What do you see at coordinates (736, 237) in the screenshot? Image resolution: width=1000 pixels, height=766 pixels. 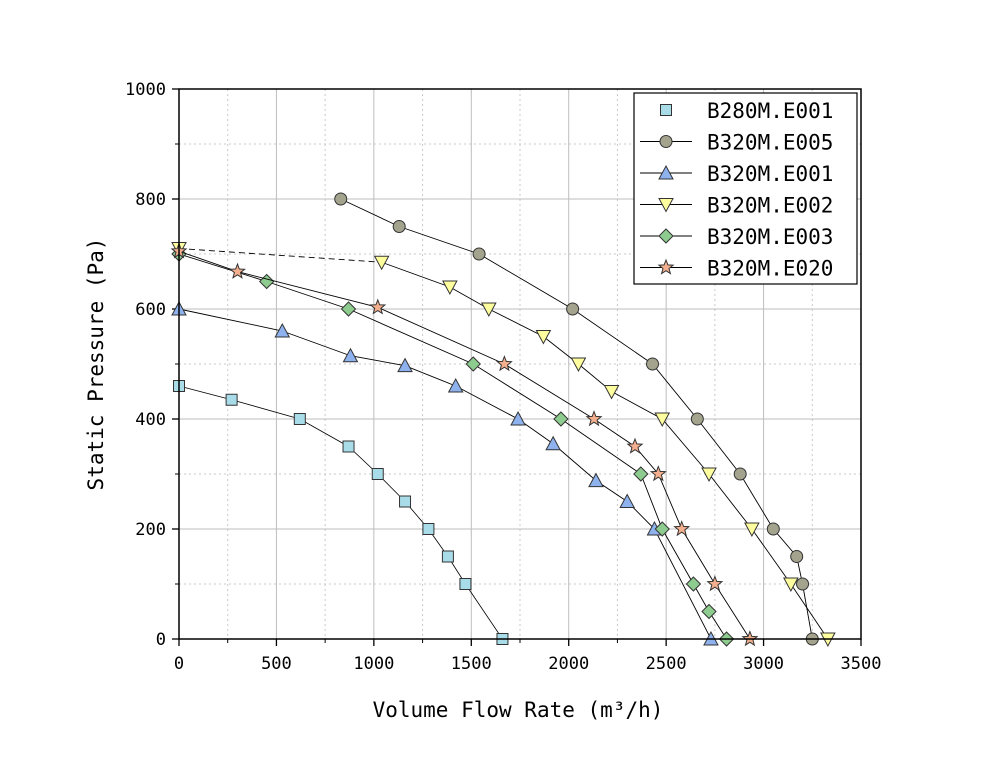 I see `legend-entry: B320M.E003` at bounding box center [736, 237].